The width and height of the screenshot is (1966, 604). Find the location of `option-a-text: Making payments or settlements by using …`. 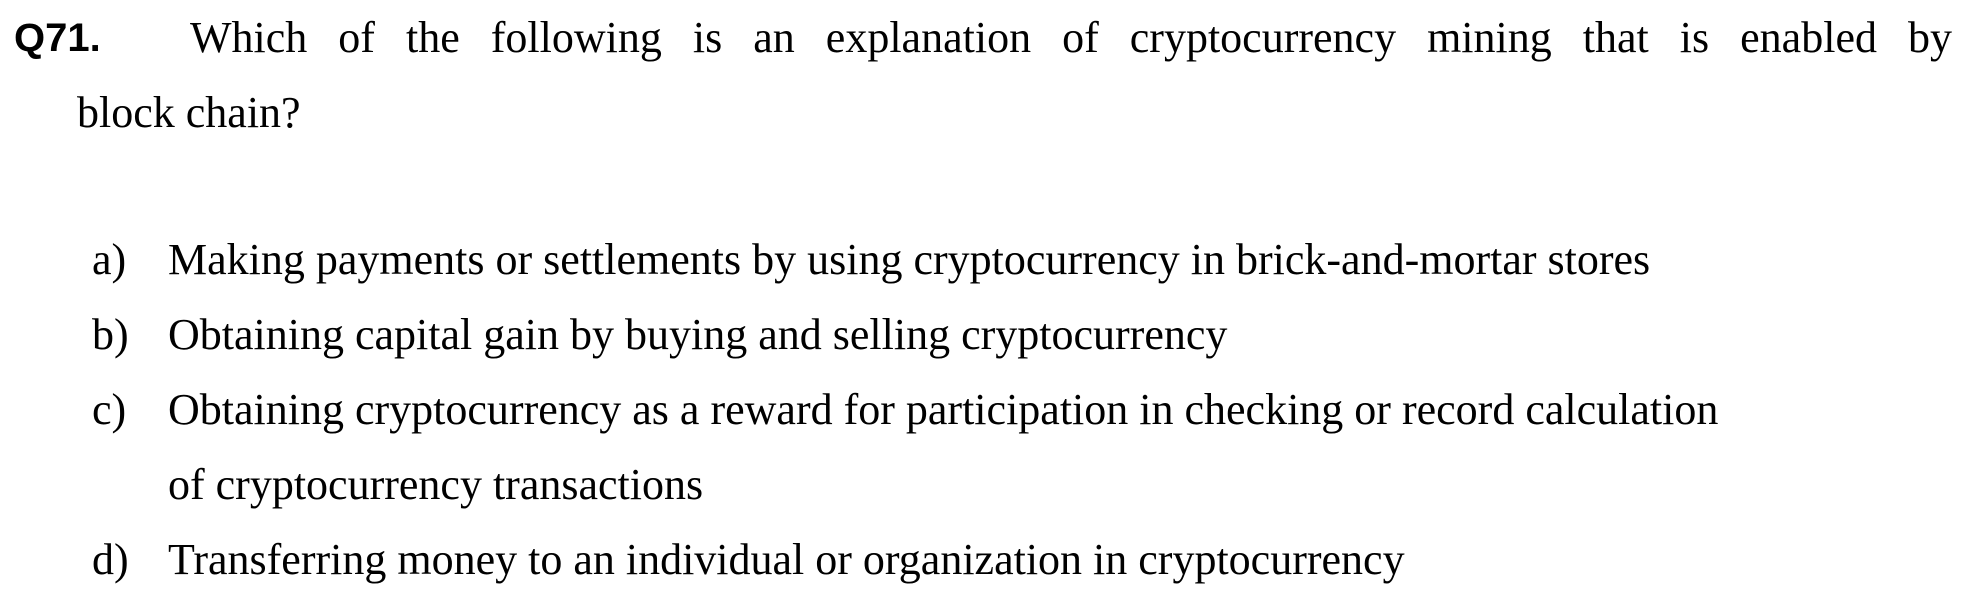

option-a-text: Making payments or settlements by using … is located at coordinates (909, 259).